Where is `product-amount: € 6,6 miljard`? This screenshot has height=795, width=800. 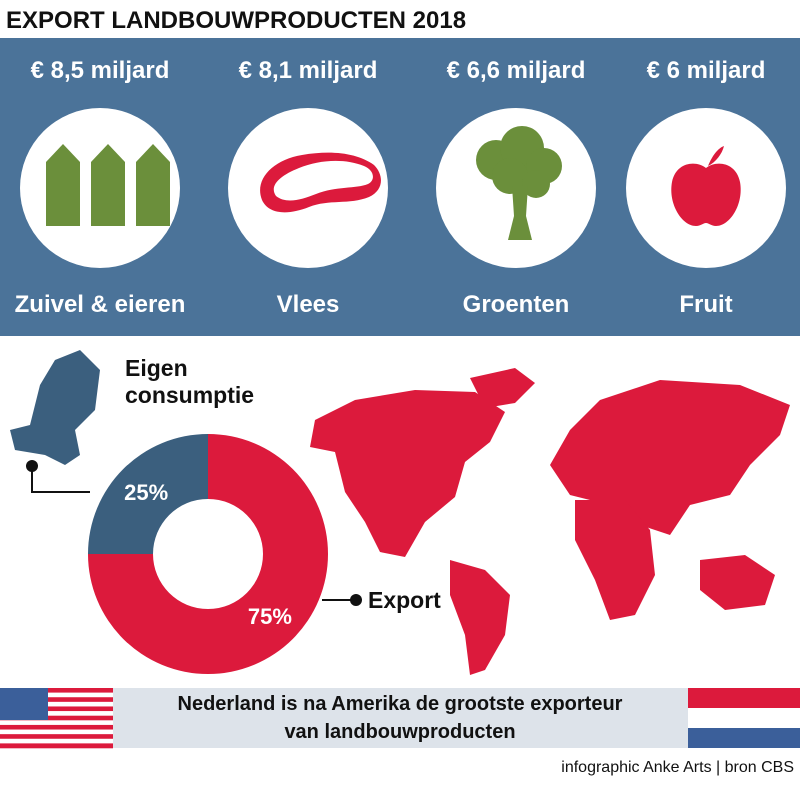
product-amount: € 6,6 miljard is located at coordinates (516, 70).